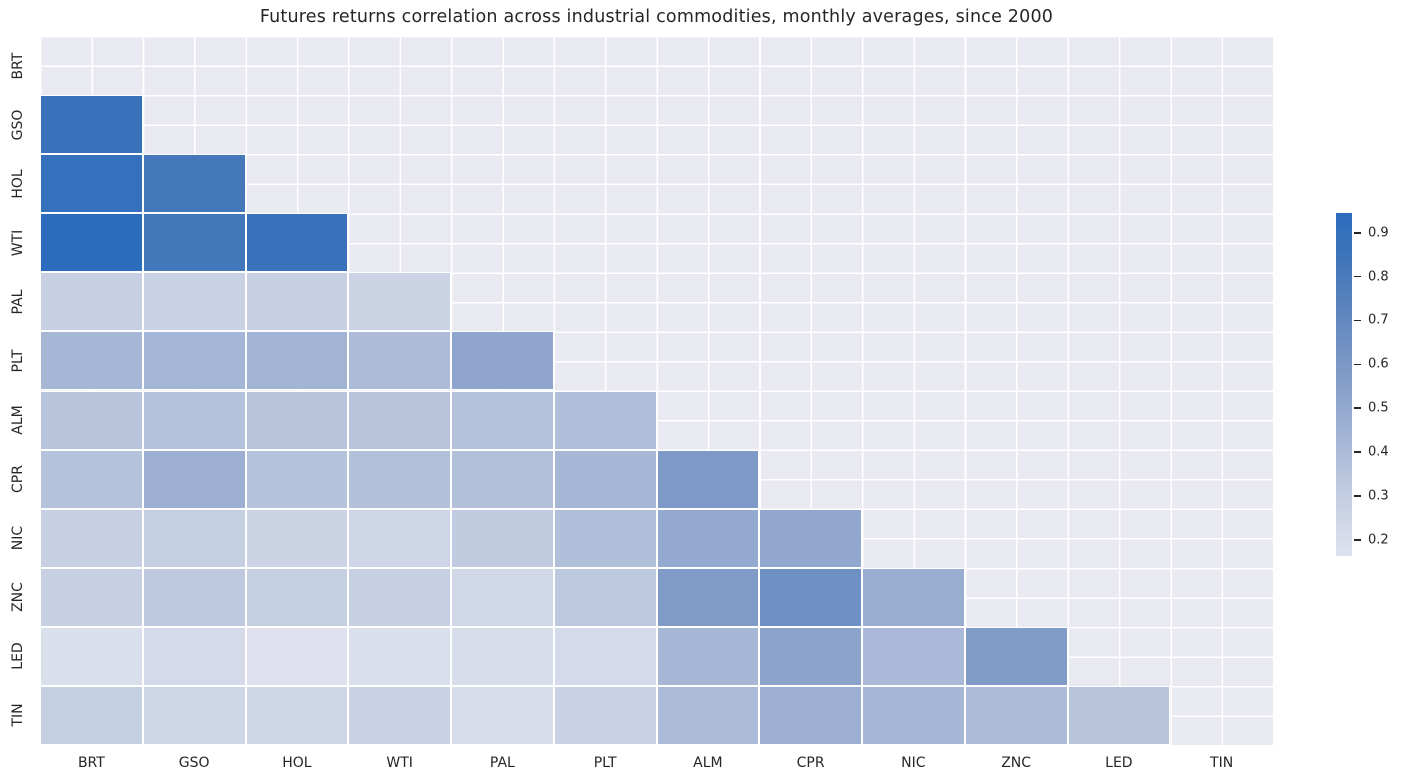  Describe the element at coordinates (91, 125) in the screenshot. I see `heatmap-cell-GSO-BRT` at that location.